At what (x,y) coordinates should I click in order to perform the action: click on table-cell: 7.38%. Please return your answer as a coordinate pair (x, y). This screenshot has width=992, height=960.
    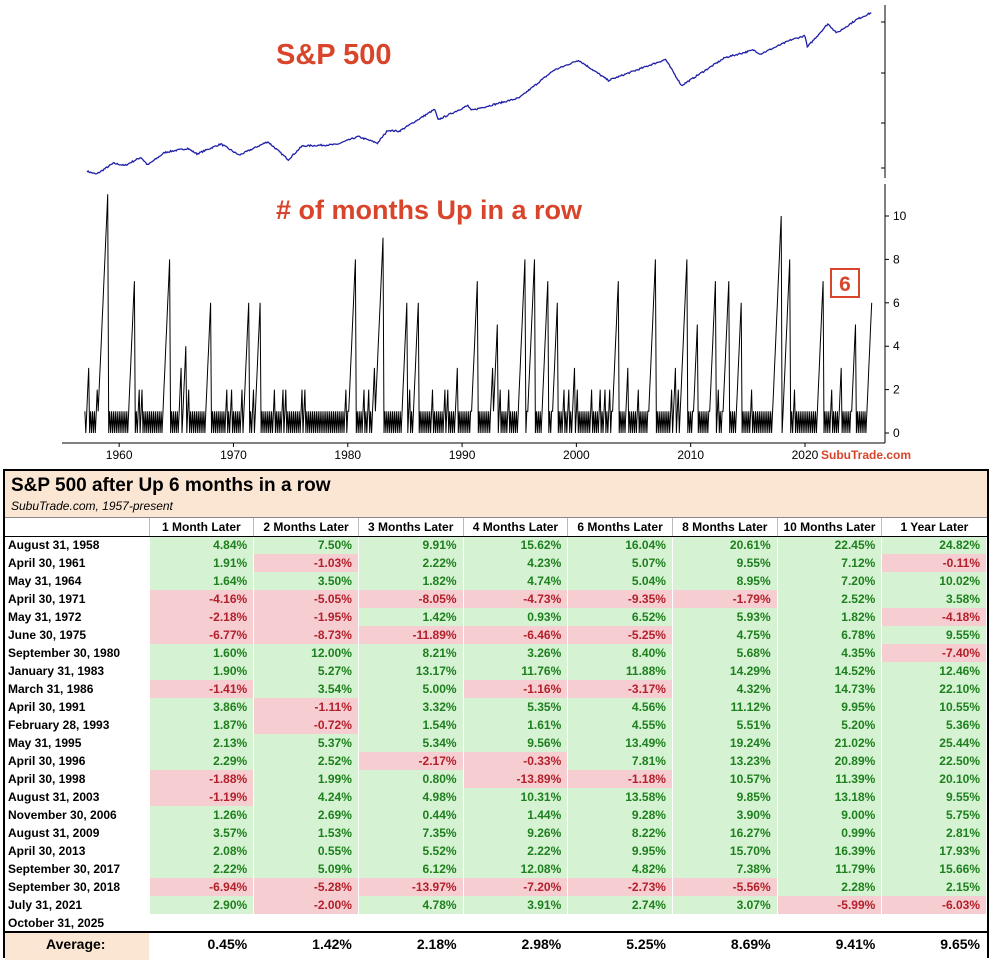
    Looking at the image, I should click on (725, 869).